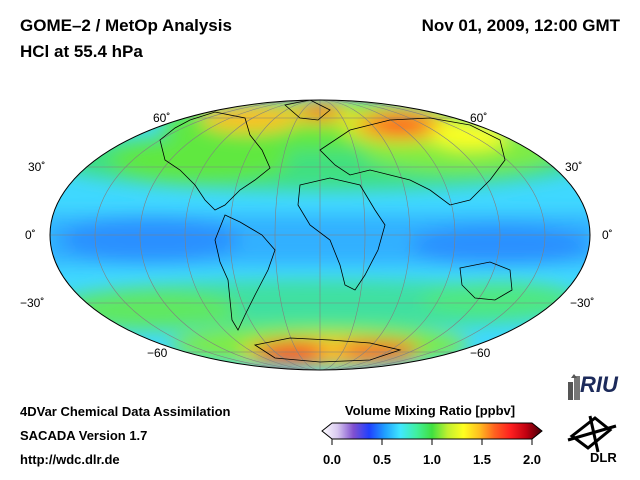 This screenshot has width=640, height=480. What do you see at coordinates (341, 234) in the screenshot?
I see `africa-coastline` at bounding box center [341, 234].